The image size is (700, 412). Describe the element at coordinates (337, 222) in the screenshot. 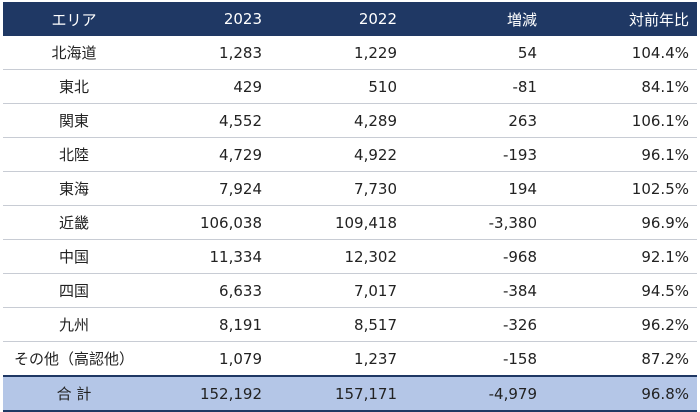

I see `cell: 109,418` at that location.